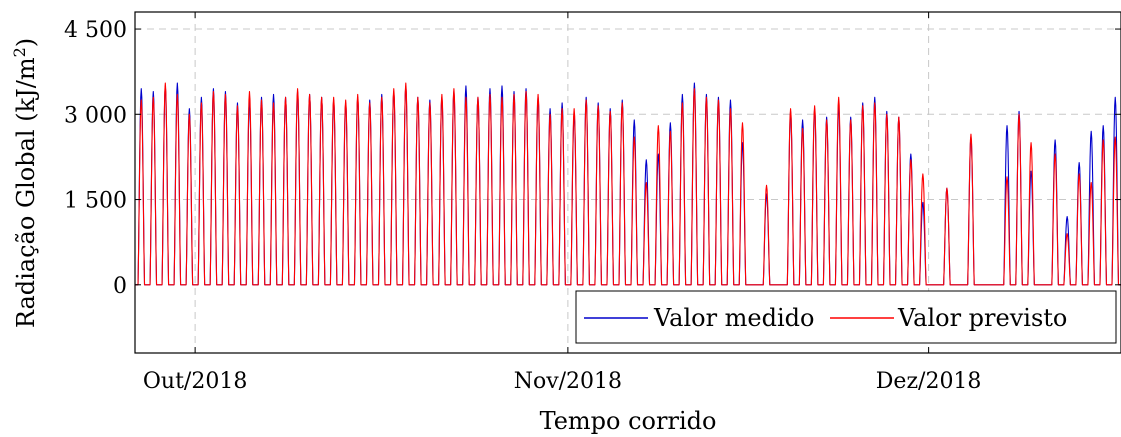 This screenshot has width=1121, height=437. Describe the element at coordinates (568, 381) in the screenshot. I see `x-tick-label: Nov/2018` at that location.